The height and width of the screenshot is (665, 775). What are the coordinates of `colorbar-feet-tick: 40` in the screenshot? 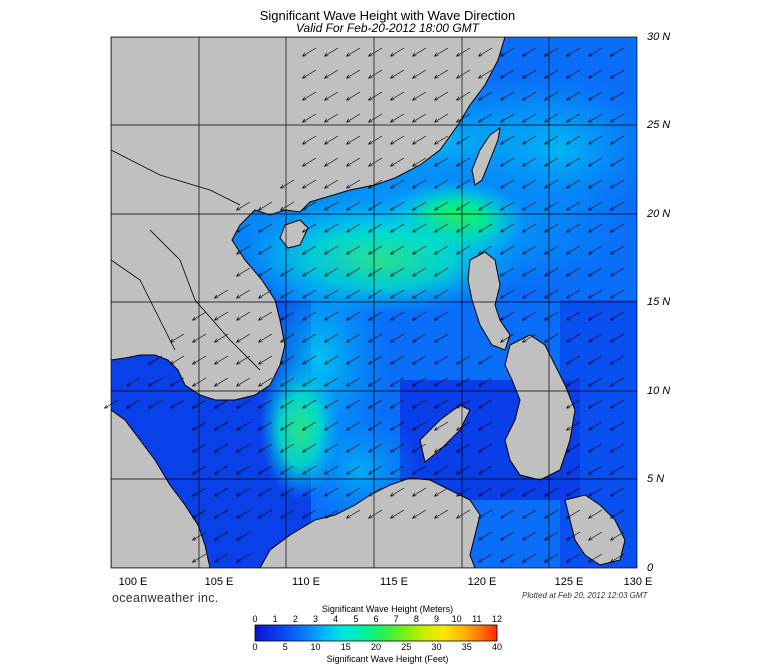 It's located at (496, 647).